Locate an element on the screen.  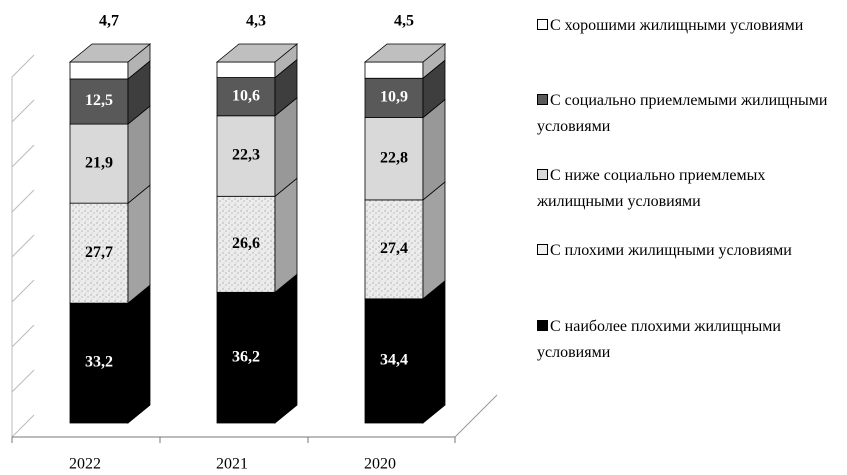
legend-entry: С хорошими жилищными условиями is located at coordinates (689, 26).